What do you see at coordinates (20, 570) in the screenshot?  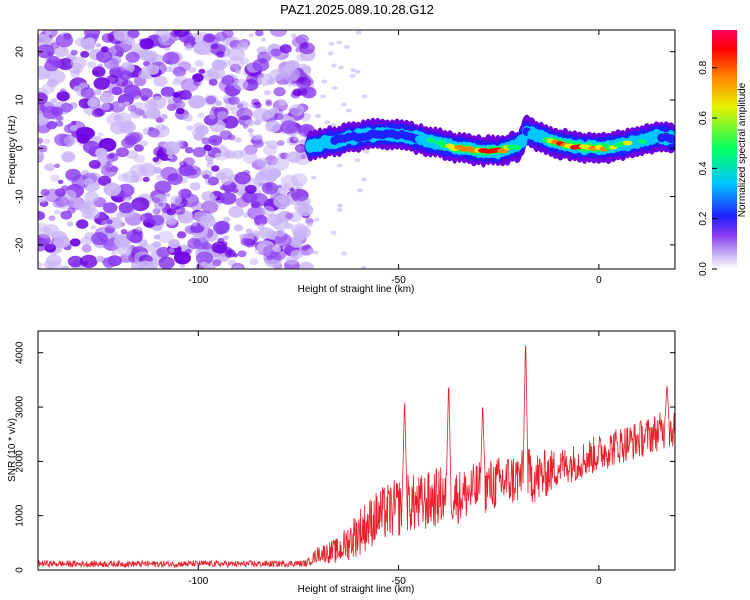 I see `y-tick-label: 0` at bounding box center [20, 570].